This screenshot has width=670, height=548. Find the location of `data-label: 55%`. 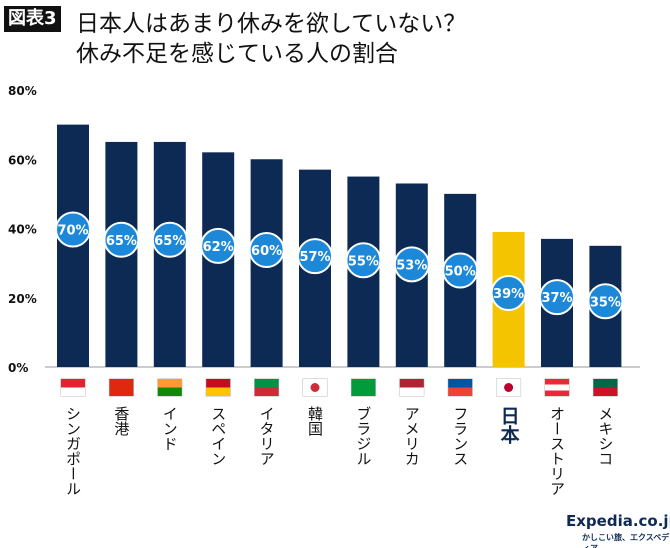

data-label: 55% is located at coordinates (363, 261).